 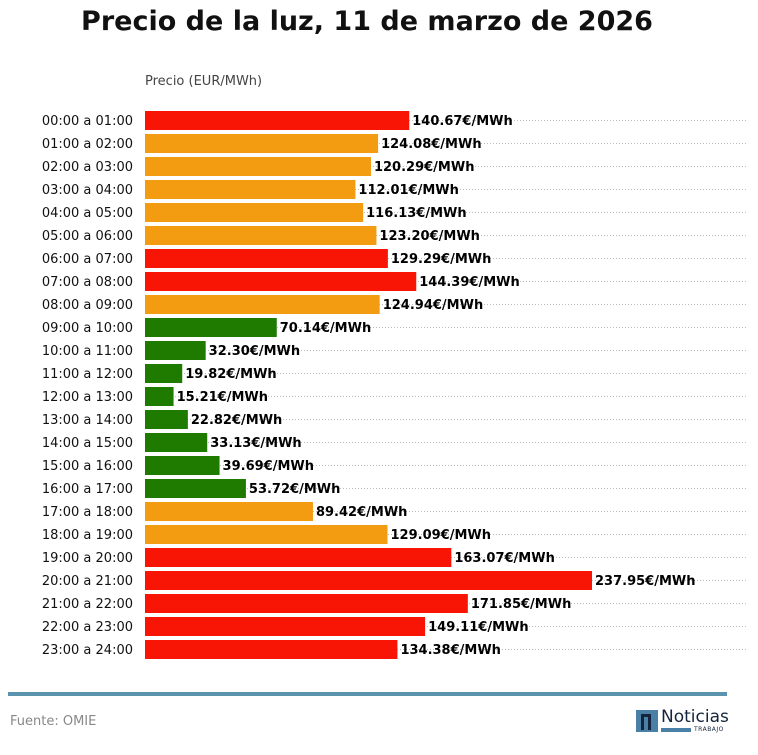 What do you see at coordinates (416, 213) in the screenshot?
I see `data-label: 116.13€/MWh` at bounding box center [416, 213].